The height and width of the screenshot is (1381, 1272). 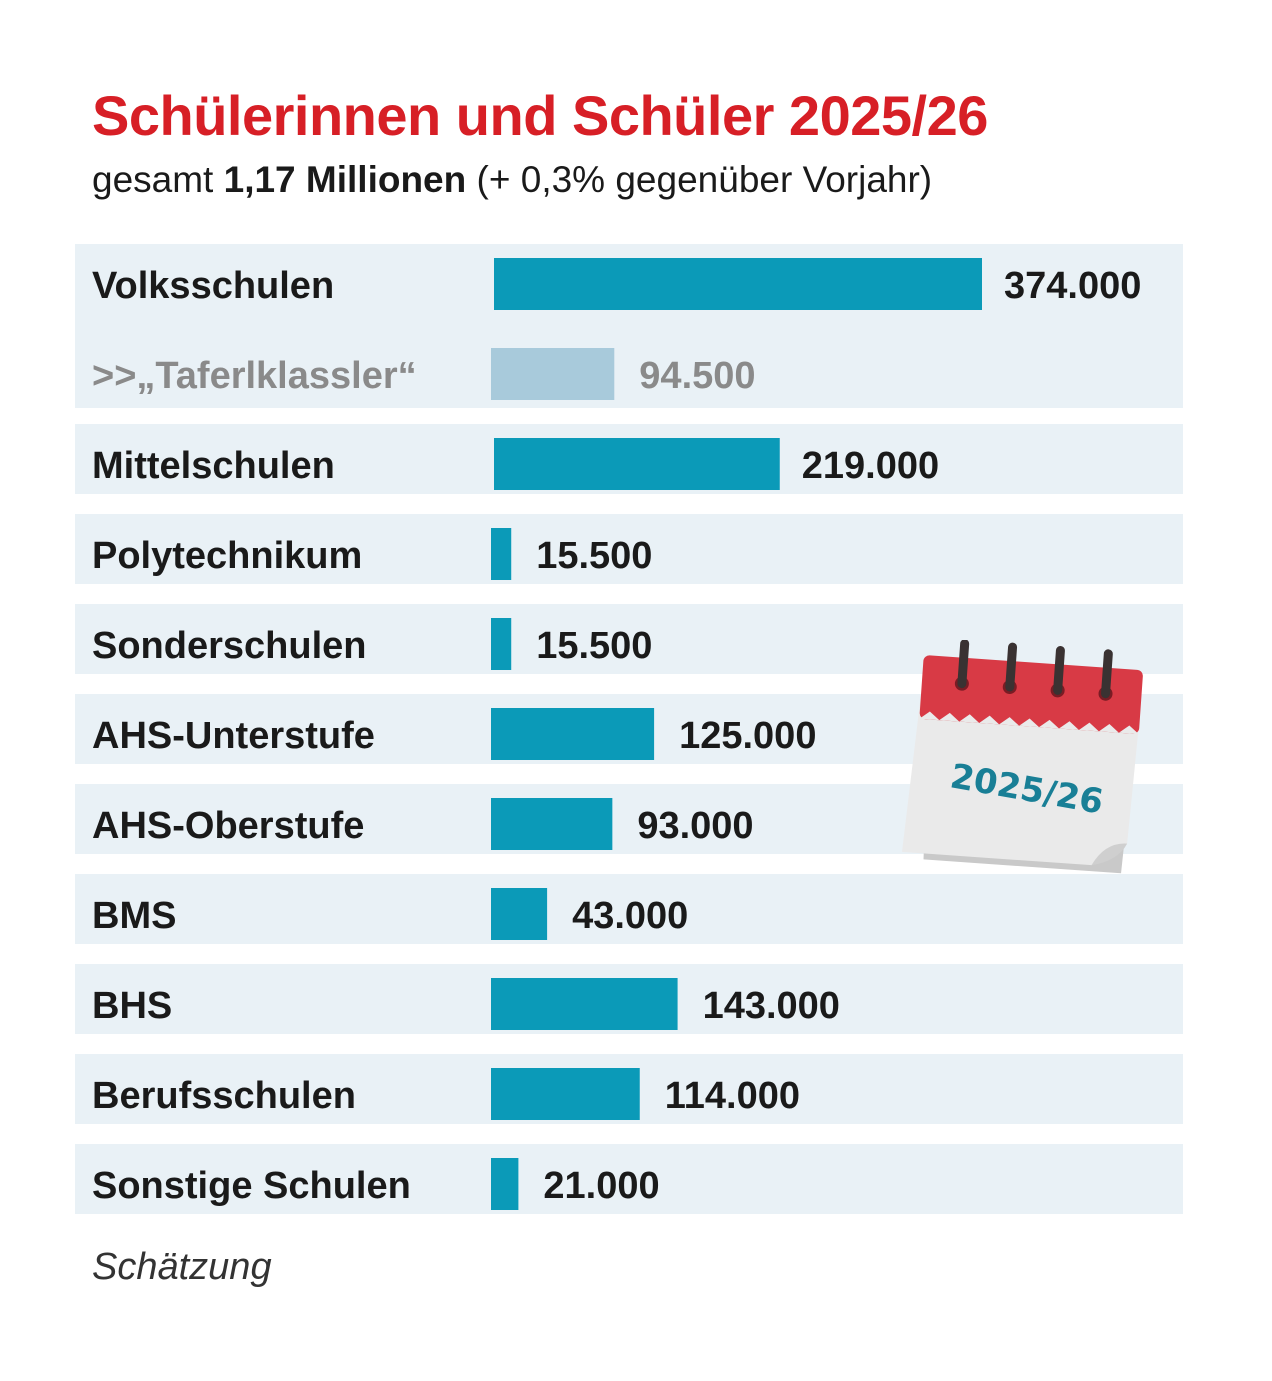 What do you see at coordinates (699, 179) in the screenshot?
I see `subtitle-suffix: (+ 0,3% gegenüber Vorjahr)` at bounding box center [699, 179].